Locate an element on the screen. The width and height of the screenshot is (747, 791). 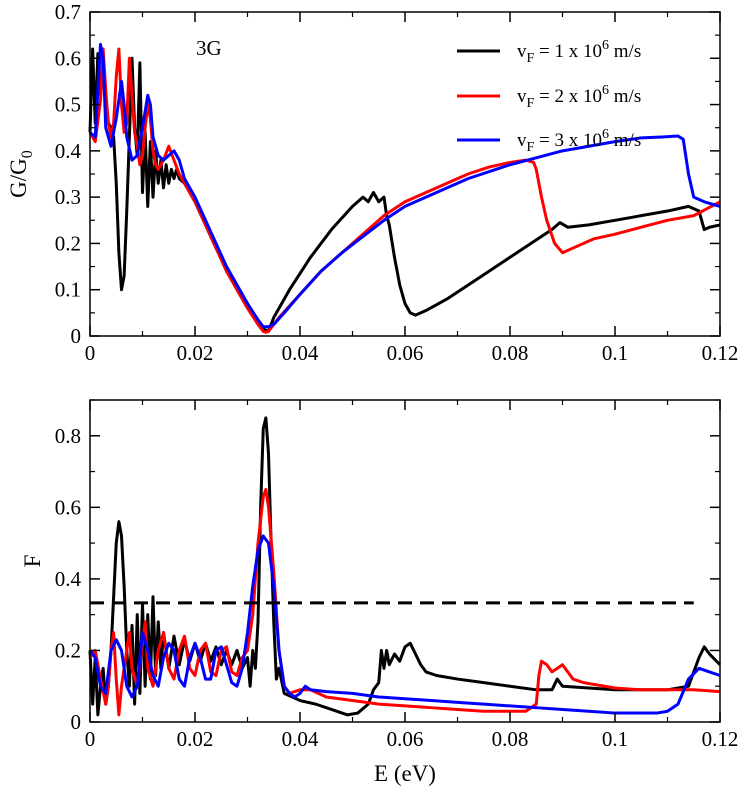
conductance-ytick-label: 0.5 is located at coordinates (68, 105).